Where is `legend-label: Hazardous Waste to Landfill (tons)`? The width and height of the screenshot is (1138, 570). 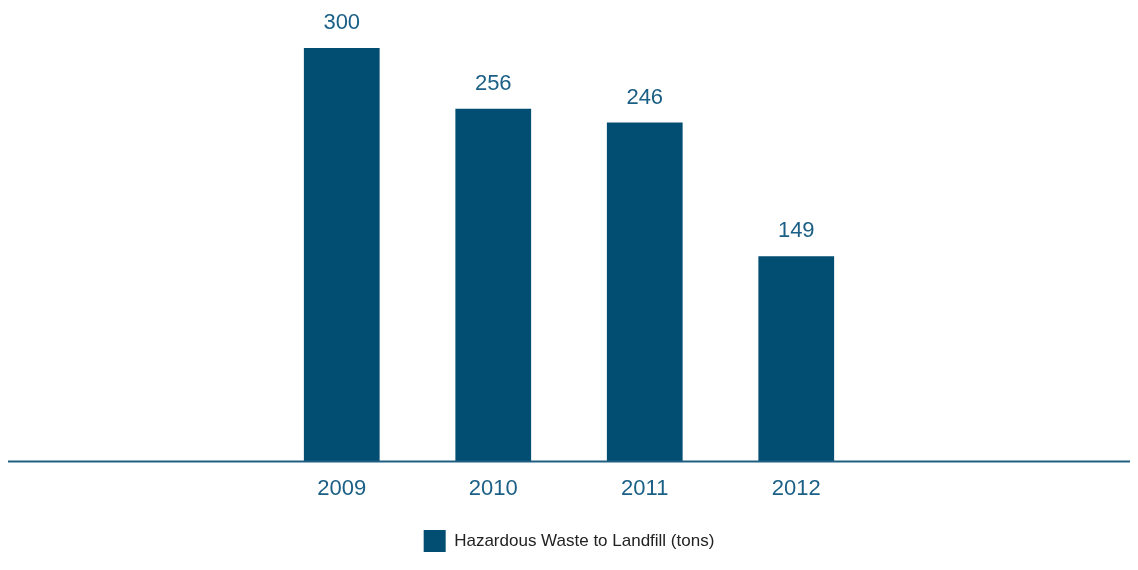
legend-label: Hazardous Waste to Landfill (tons) is located at coordinates (584, 540).